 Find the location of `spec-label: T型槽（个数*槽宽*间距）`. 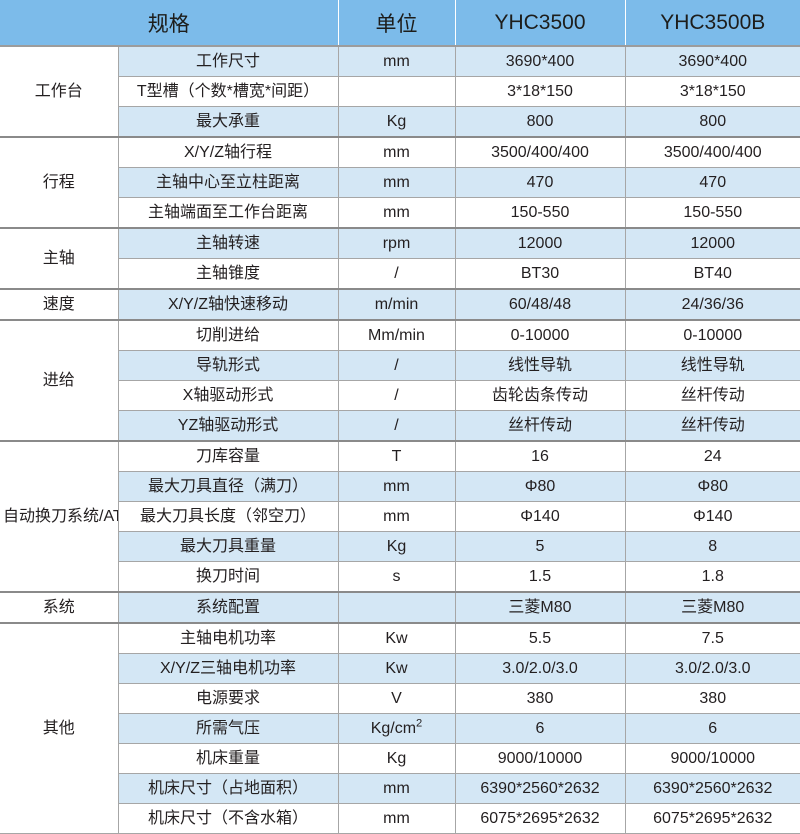

spec-label: T型槽（个数*槽宽*间距） is located at coordinates (228, 91).